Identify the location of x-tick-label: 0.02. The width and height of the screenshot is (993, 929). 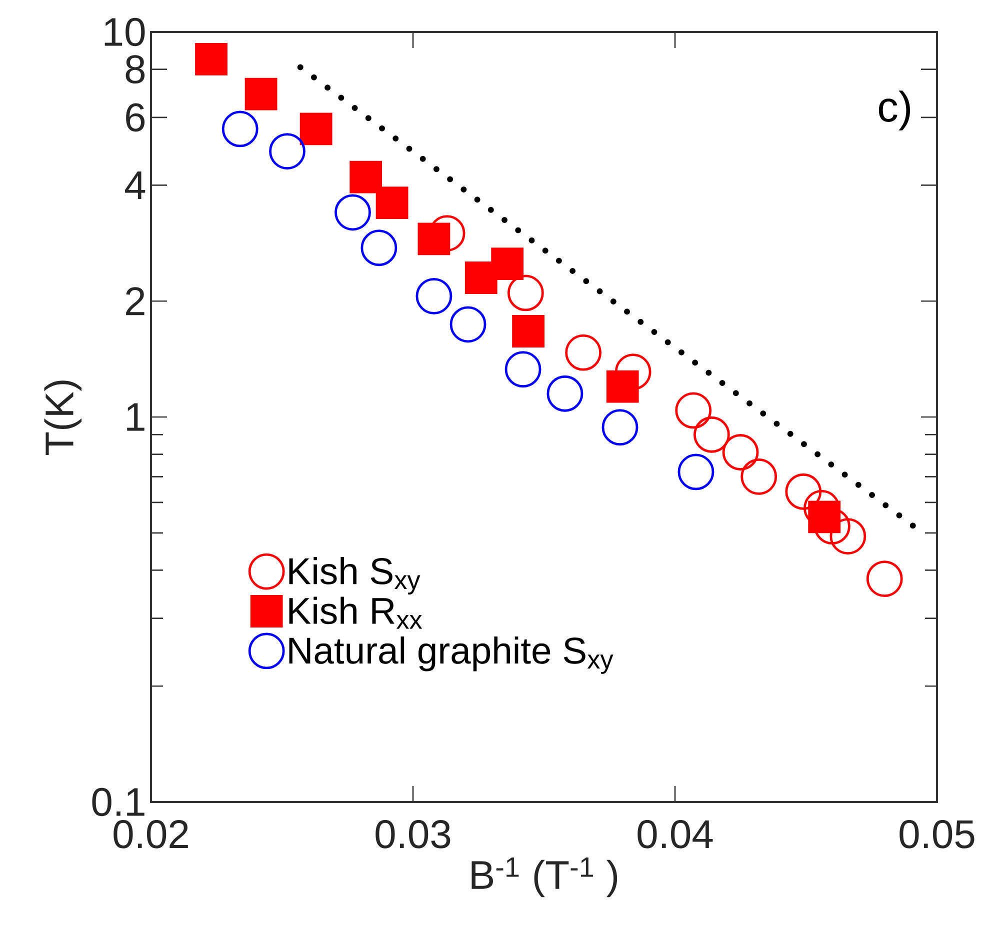
(151, 834).